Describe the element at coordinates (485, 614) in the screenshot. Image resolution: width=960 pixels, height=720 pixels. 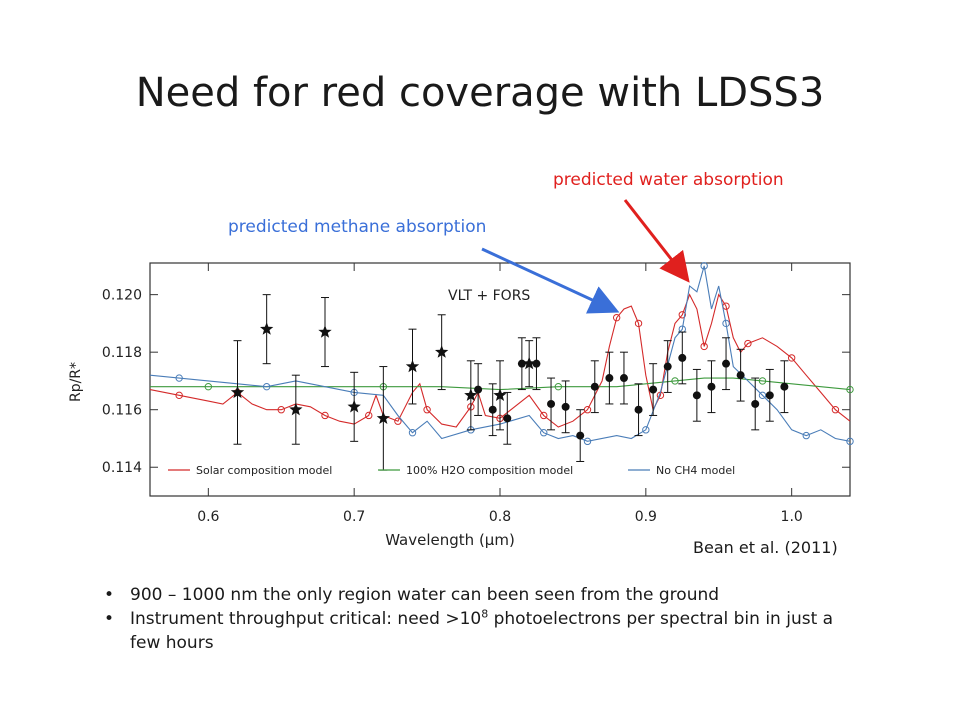
I see `bullet-throughput-exponent: 8` at that location.